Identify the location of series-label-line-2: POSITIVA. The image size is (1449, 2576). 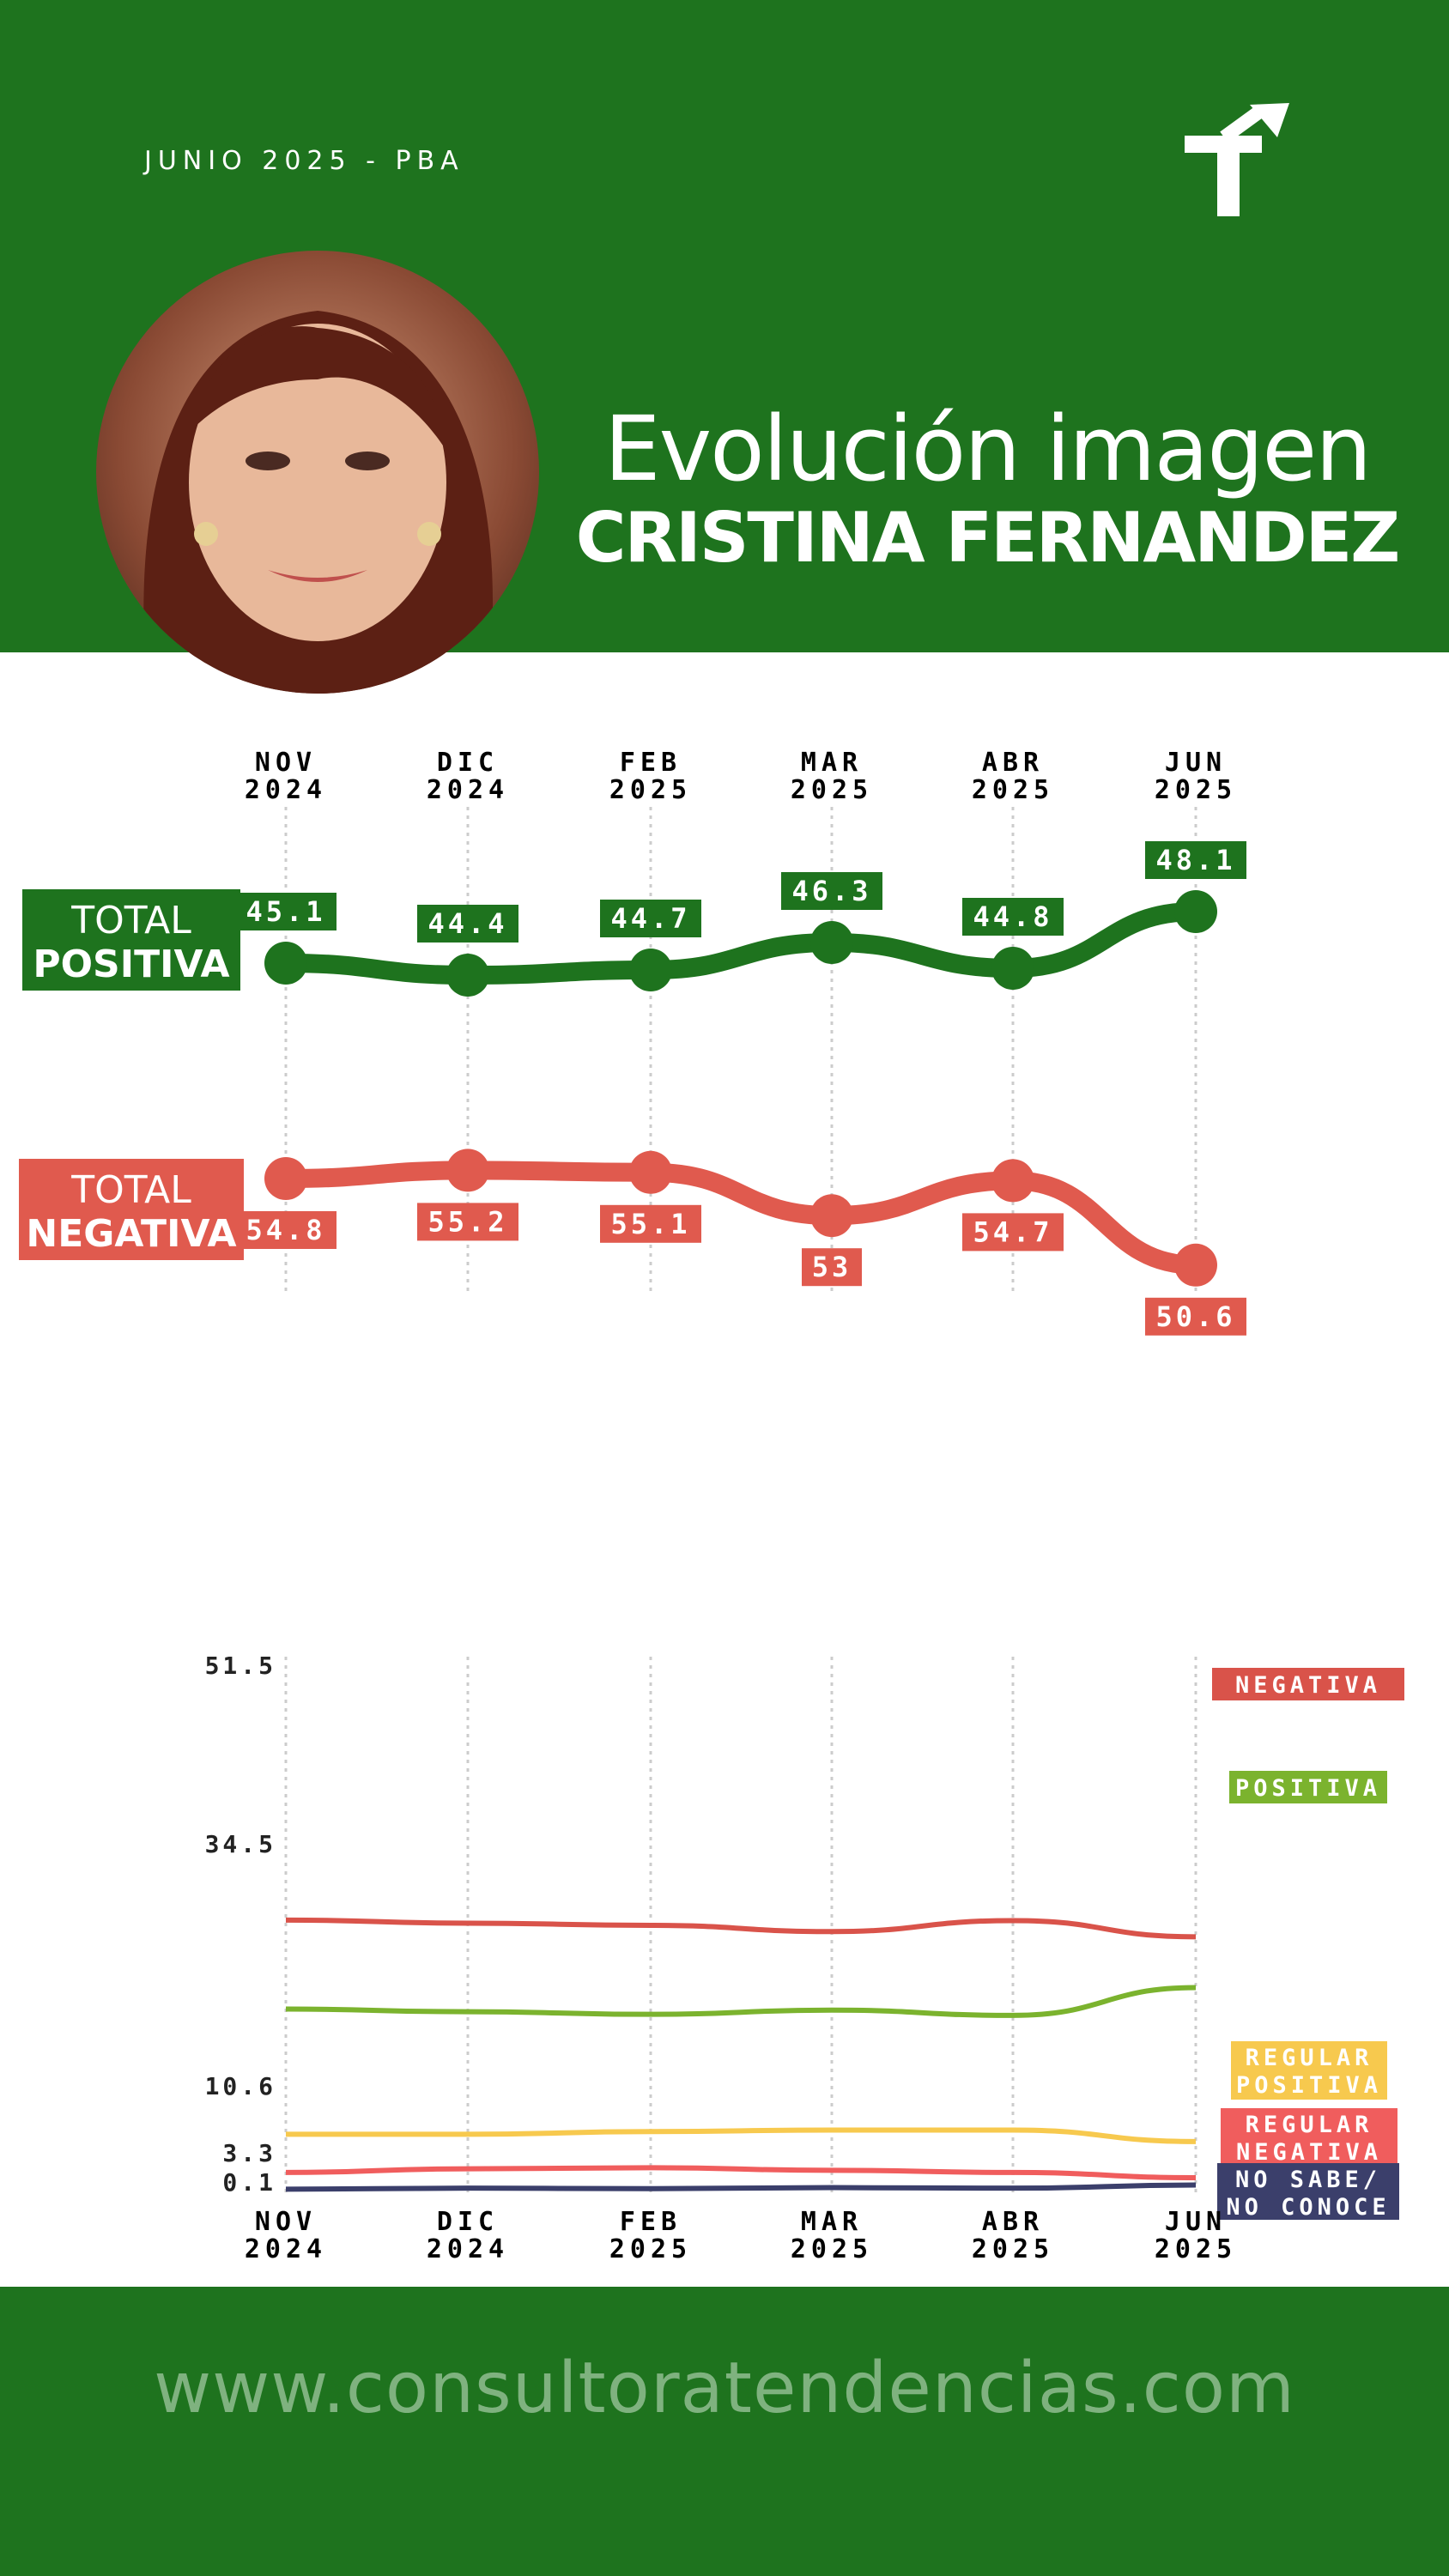
(131, 964).